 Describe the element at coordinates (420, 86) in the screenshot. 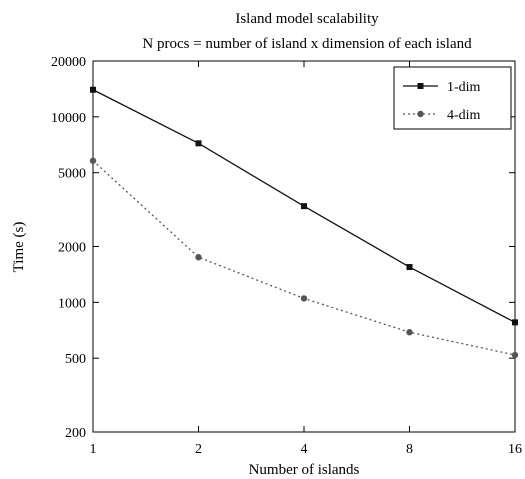

I see `legend-marker-1-dim` at that location.